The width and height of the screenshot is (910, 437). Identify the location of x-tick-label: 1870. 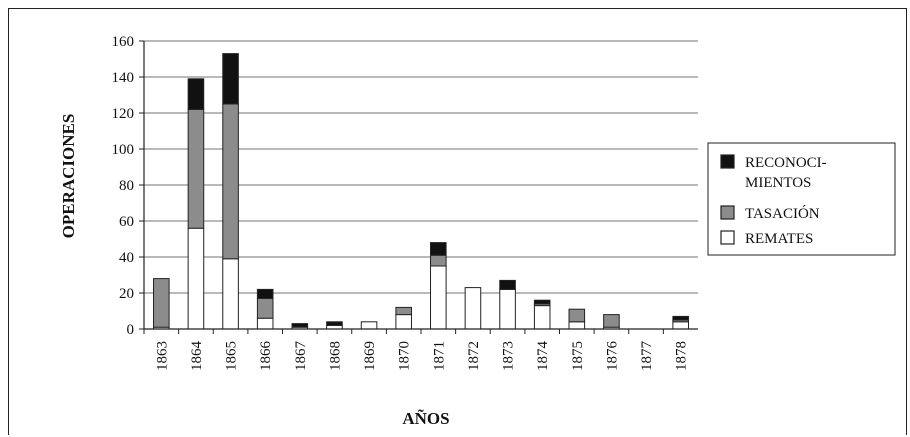
(405, 356).